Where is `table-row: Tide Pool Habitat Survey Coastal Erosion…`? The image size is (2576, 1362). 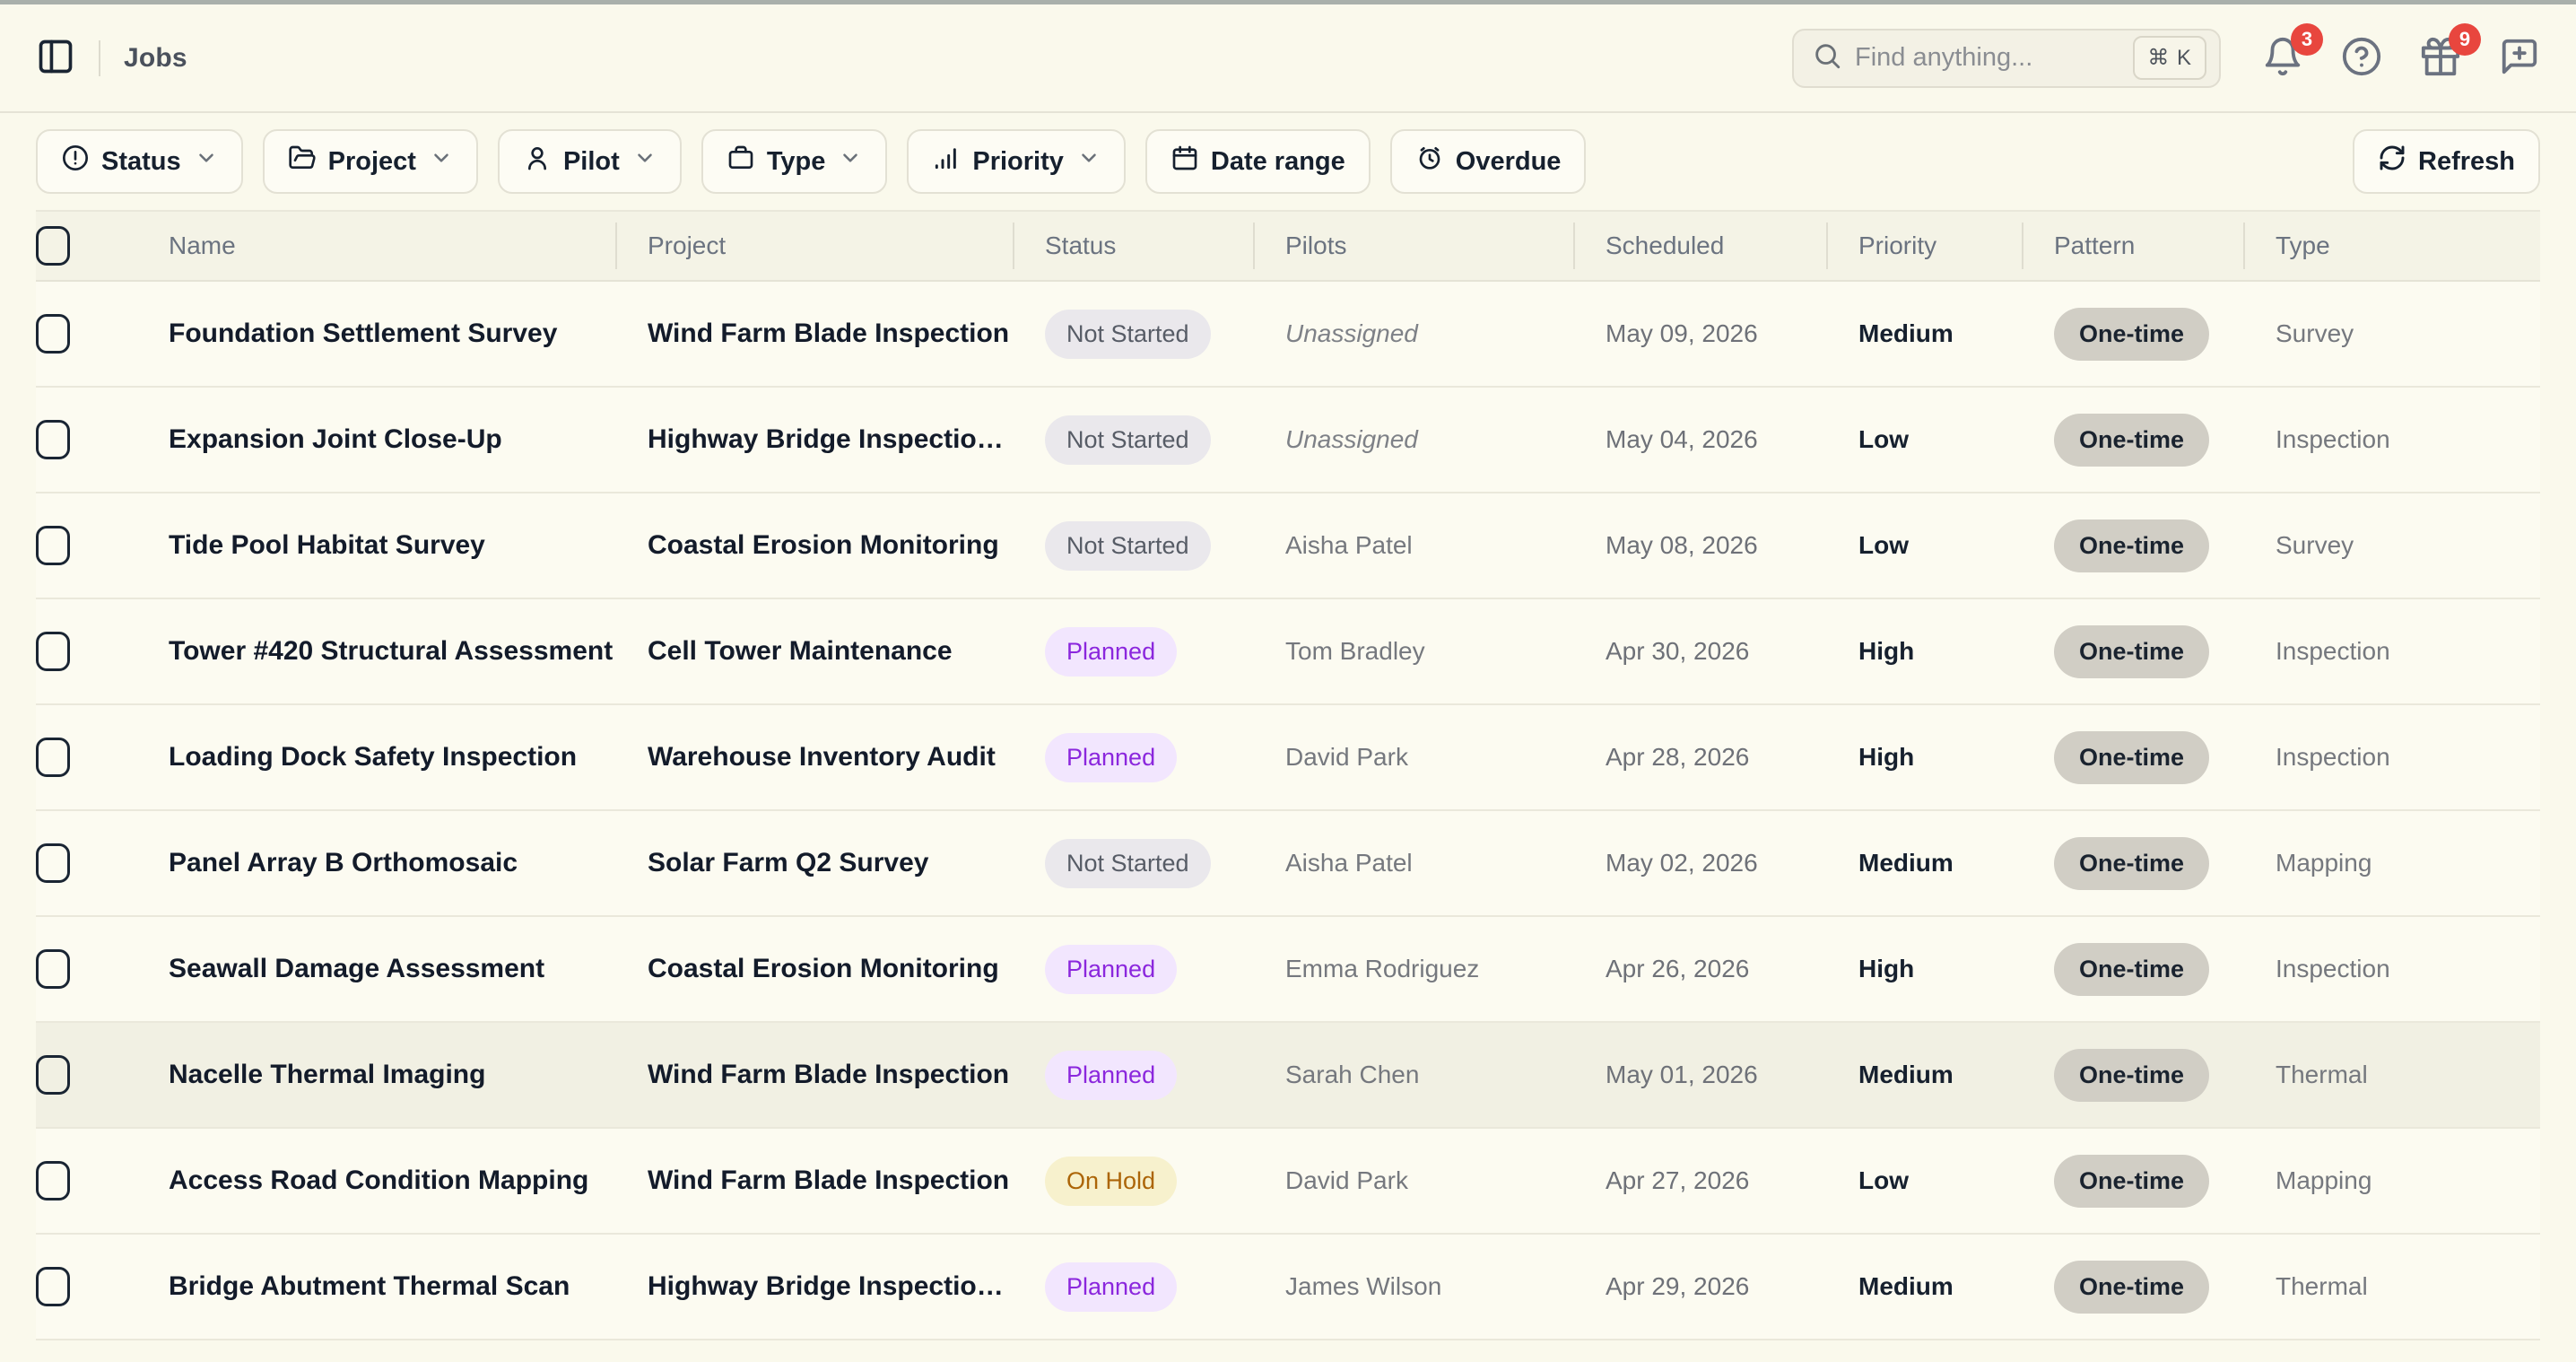 table-row: Tide Pool Habitat Survey Coastal Erosion… is located at coordinates (1288, 546).